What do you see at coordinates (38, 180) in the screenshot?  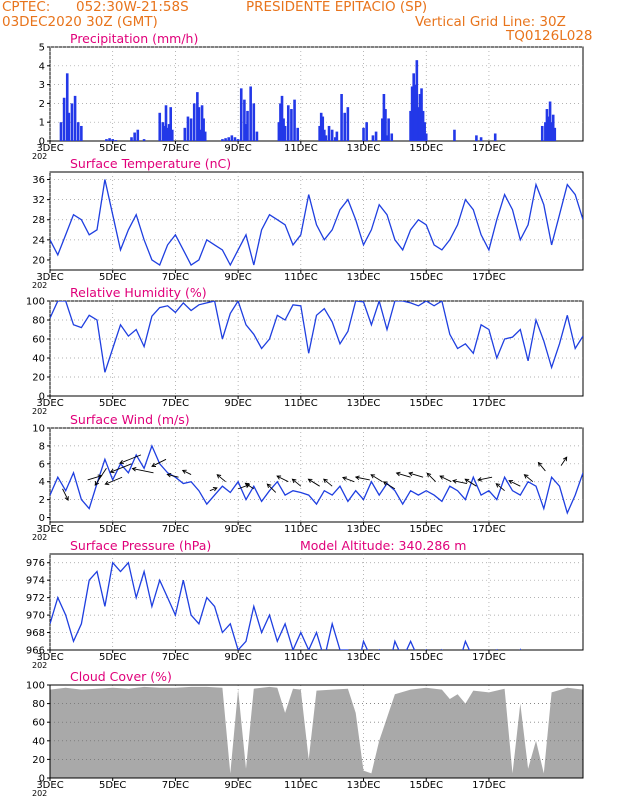 I see `temperature-ytick-label: 36` at bounding box center [38, 180].